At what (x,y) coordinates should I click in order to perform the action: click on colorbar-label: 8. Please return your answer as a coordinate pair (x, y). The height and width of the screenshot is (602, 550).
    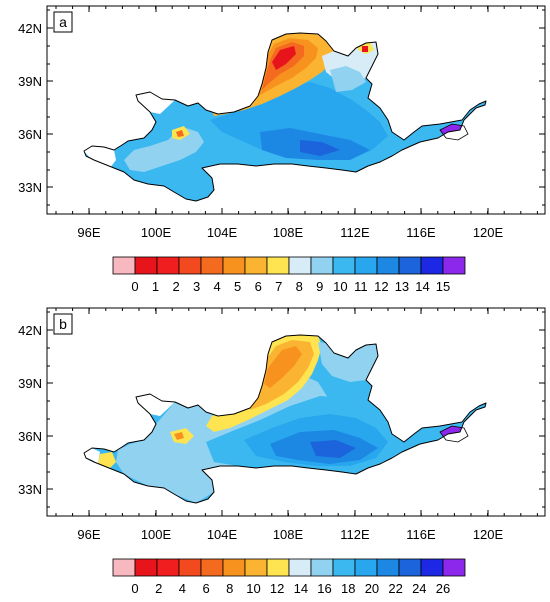
    Looking at the image, I should click on (229, 588).